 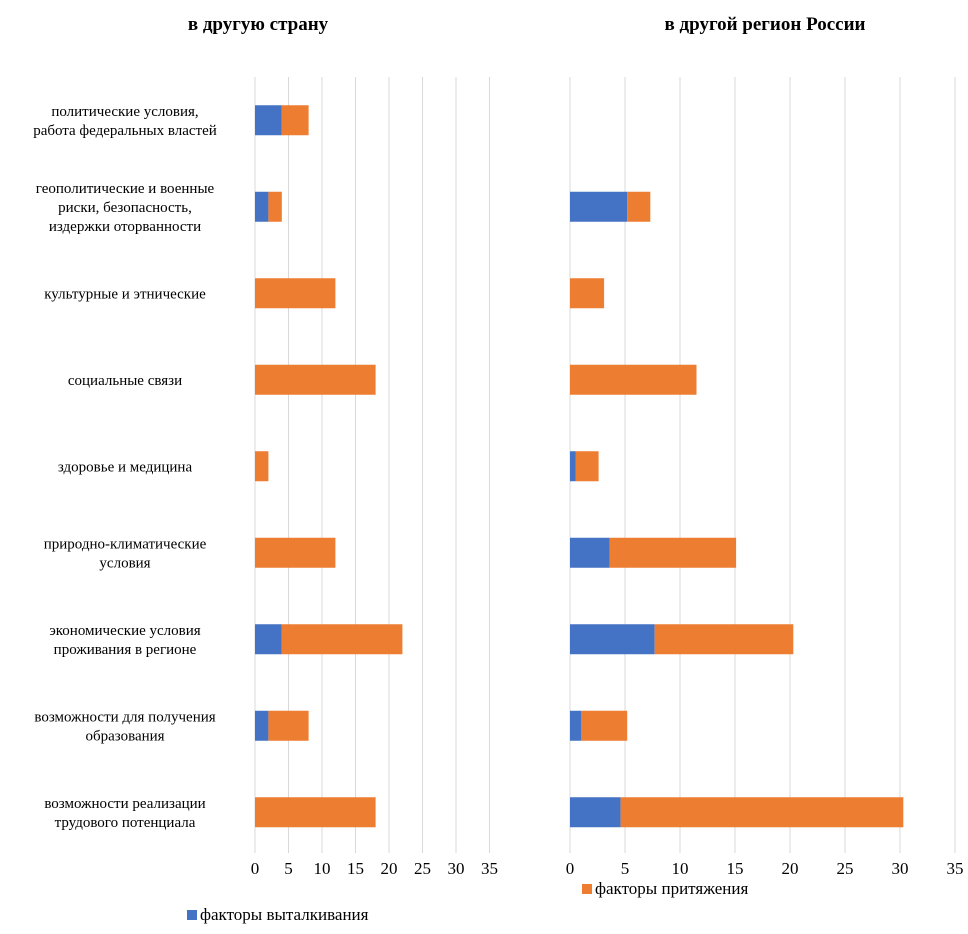 I want to click on left-chart-title: в другую страну, so click(x=258, y=24).